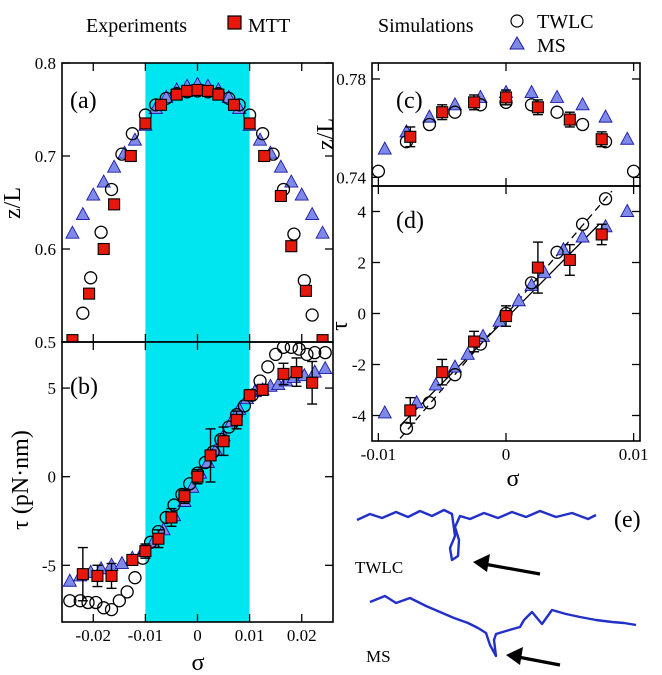 The width and height of the screenshot is (662, 675). What do you see at coordinates (486, 34) in the screenshot?
I see `legend-simulations: Simulations TWLC MS` at bounding box center [486, 34].